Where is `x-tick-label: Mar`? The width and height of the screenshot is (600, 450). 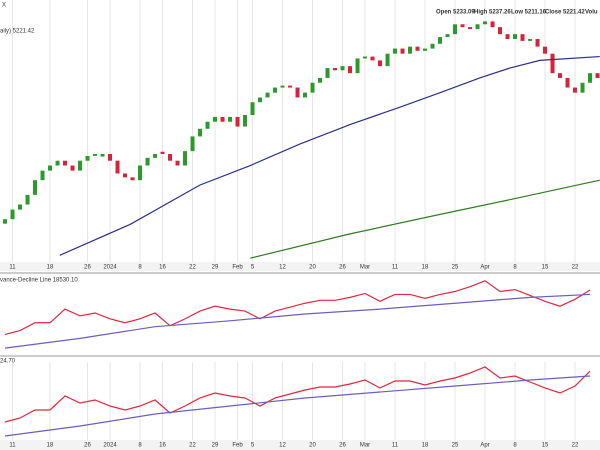
x-tick-label: Mar is located at coordinates (365, 446).